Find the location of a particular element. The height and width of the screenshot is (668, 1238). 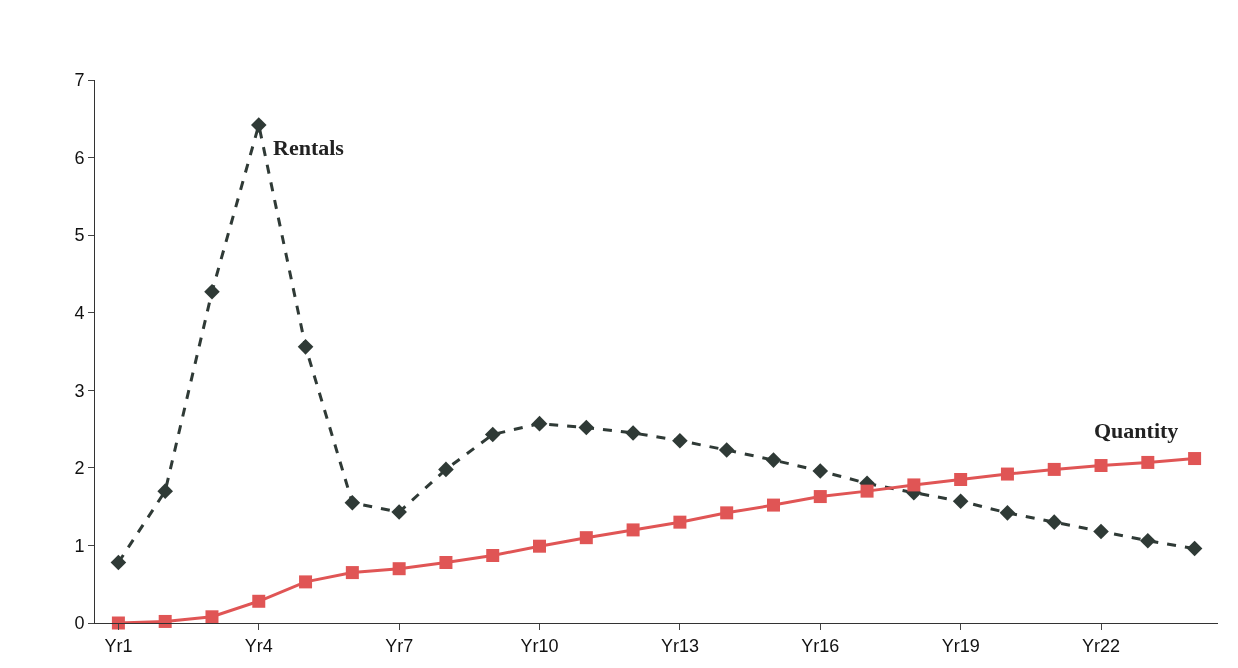

x-tick-label: Yr4 is located at coordinates (258, 645).